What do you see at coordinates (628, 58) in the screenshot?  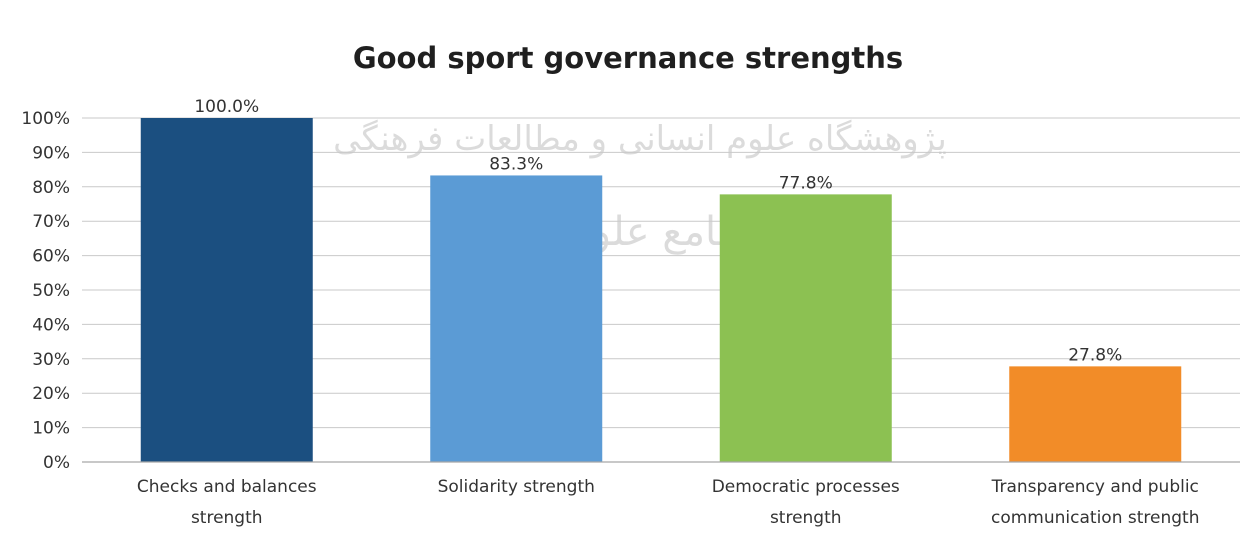 I see `chart-title: Good sport governance strengths` at bounding box center [628, 58].